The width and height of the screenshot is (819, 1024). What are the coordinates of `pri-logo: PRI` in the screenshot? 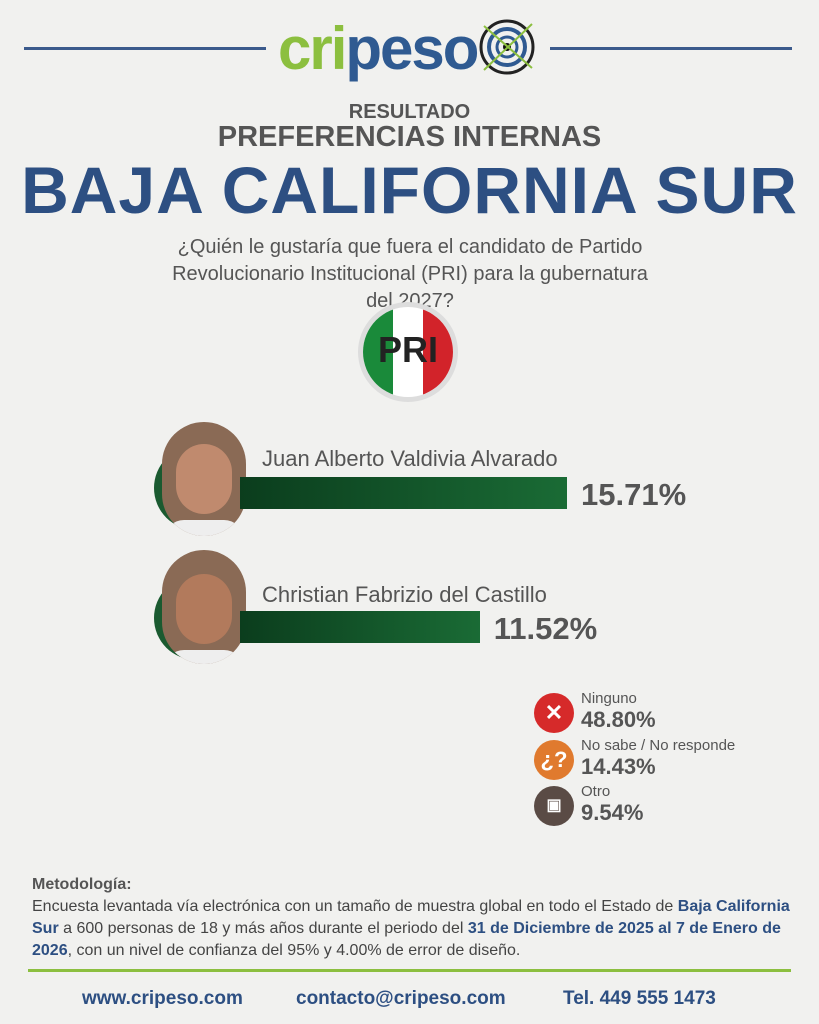 It's located at (408, 352).